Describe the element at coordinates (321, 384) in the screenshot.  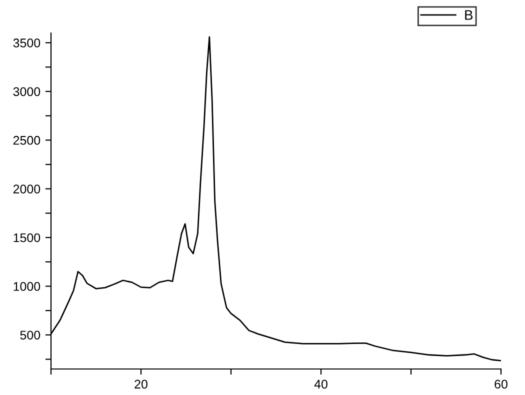
I see `x-tick-label: 40` at that location.